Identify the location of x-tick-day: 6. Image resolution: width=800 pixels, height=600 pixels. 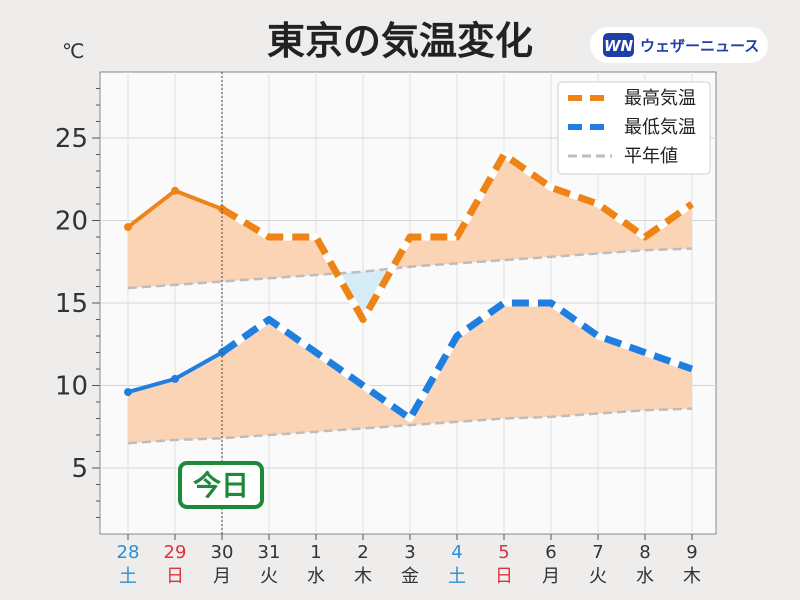
(550, 552).